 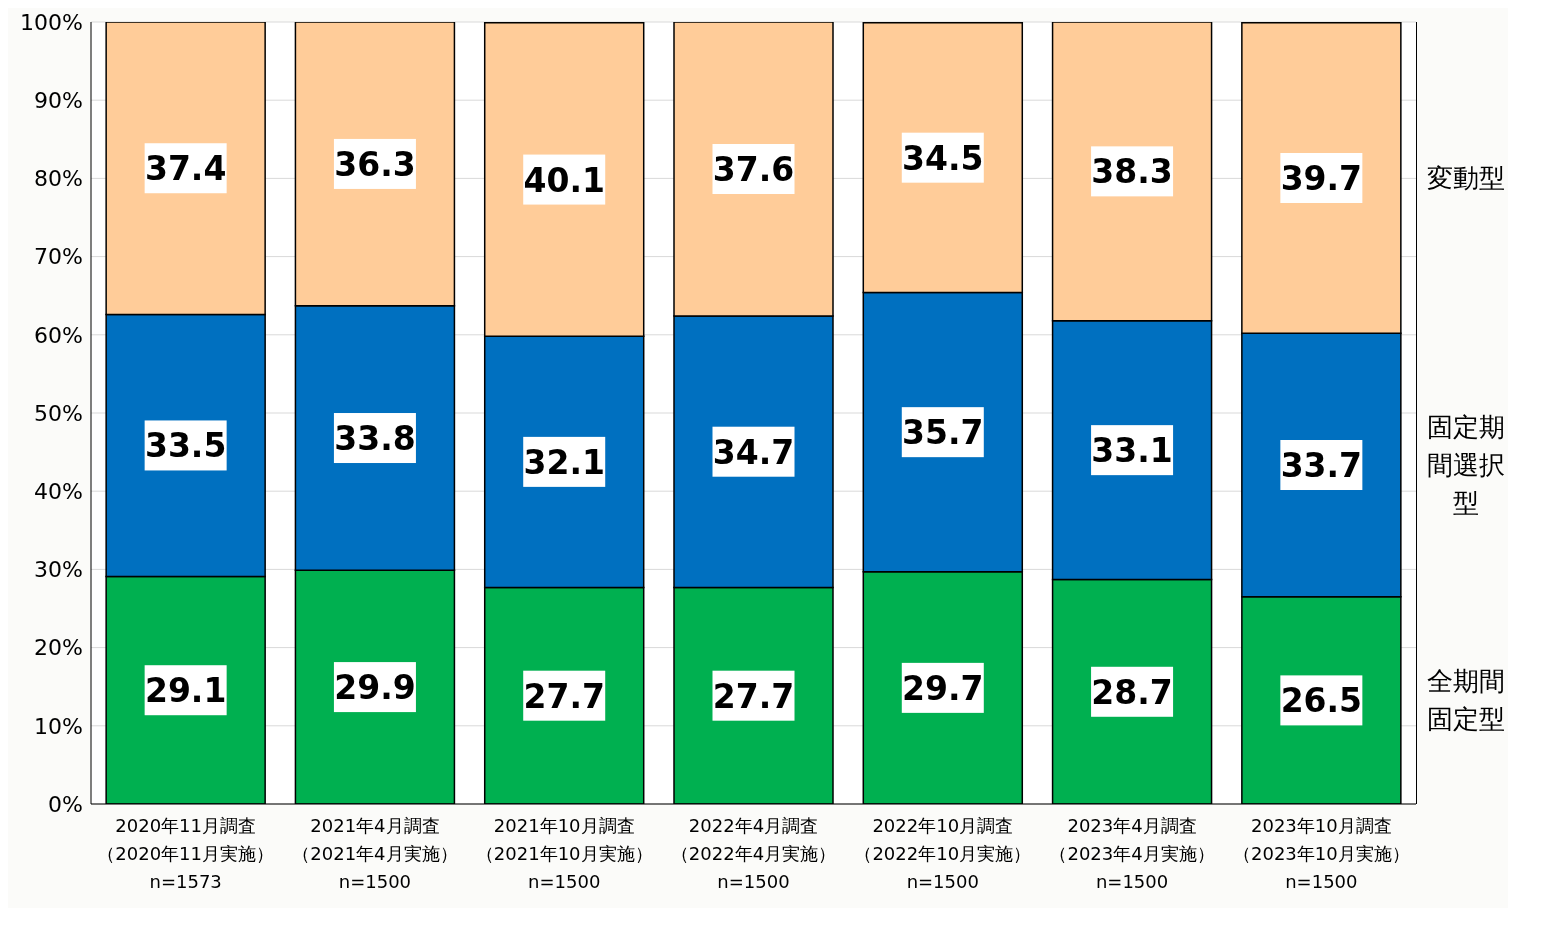 What do you see at coordinates (943, 853) in the screenshot?
I see `x-tick-label: 2022年10月調査（2022年10月実施）n=1500` at bounding box center [943, 853].